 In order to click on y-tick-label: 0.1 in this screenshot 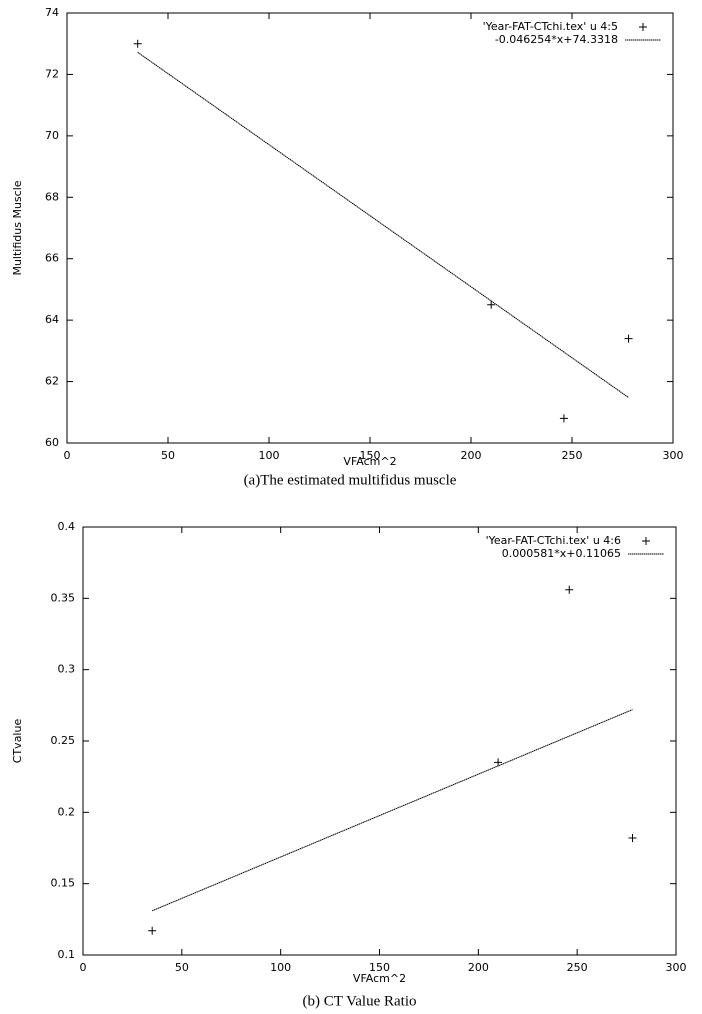, I will do `click(67, 954)`.